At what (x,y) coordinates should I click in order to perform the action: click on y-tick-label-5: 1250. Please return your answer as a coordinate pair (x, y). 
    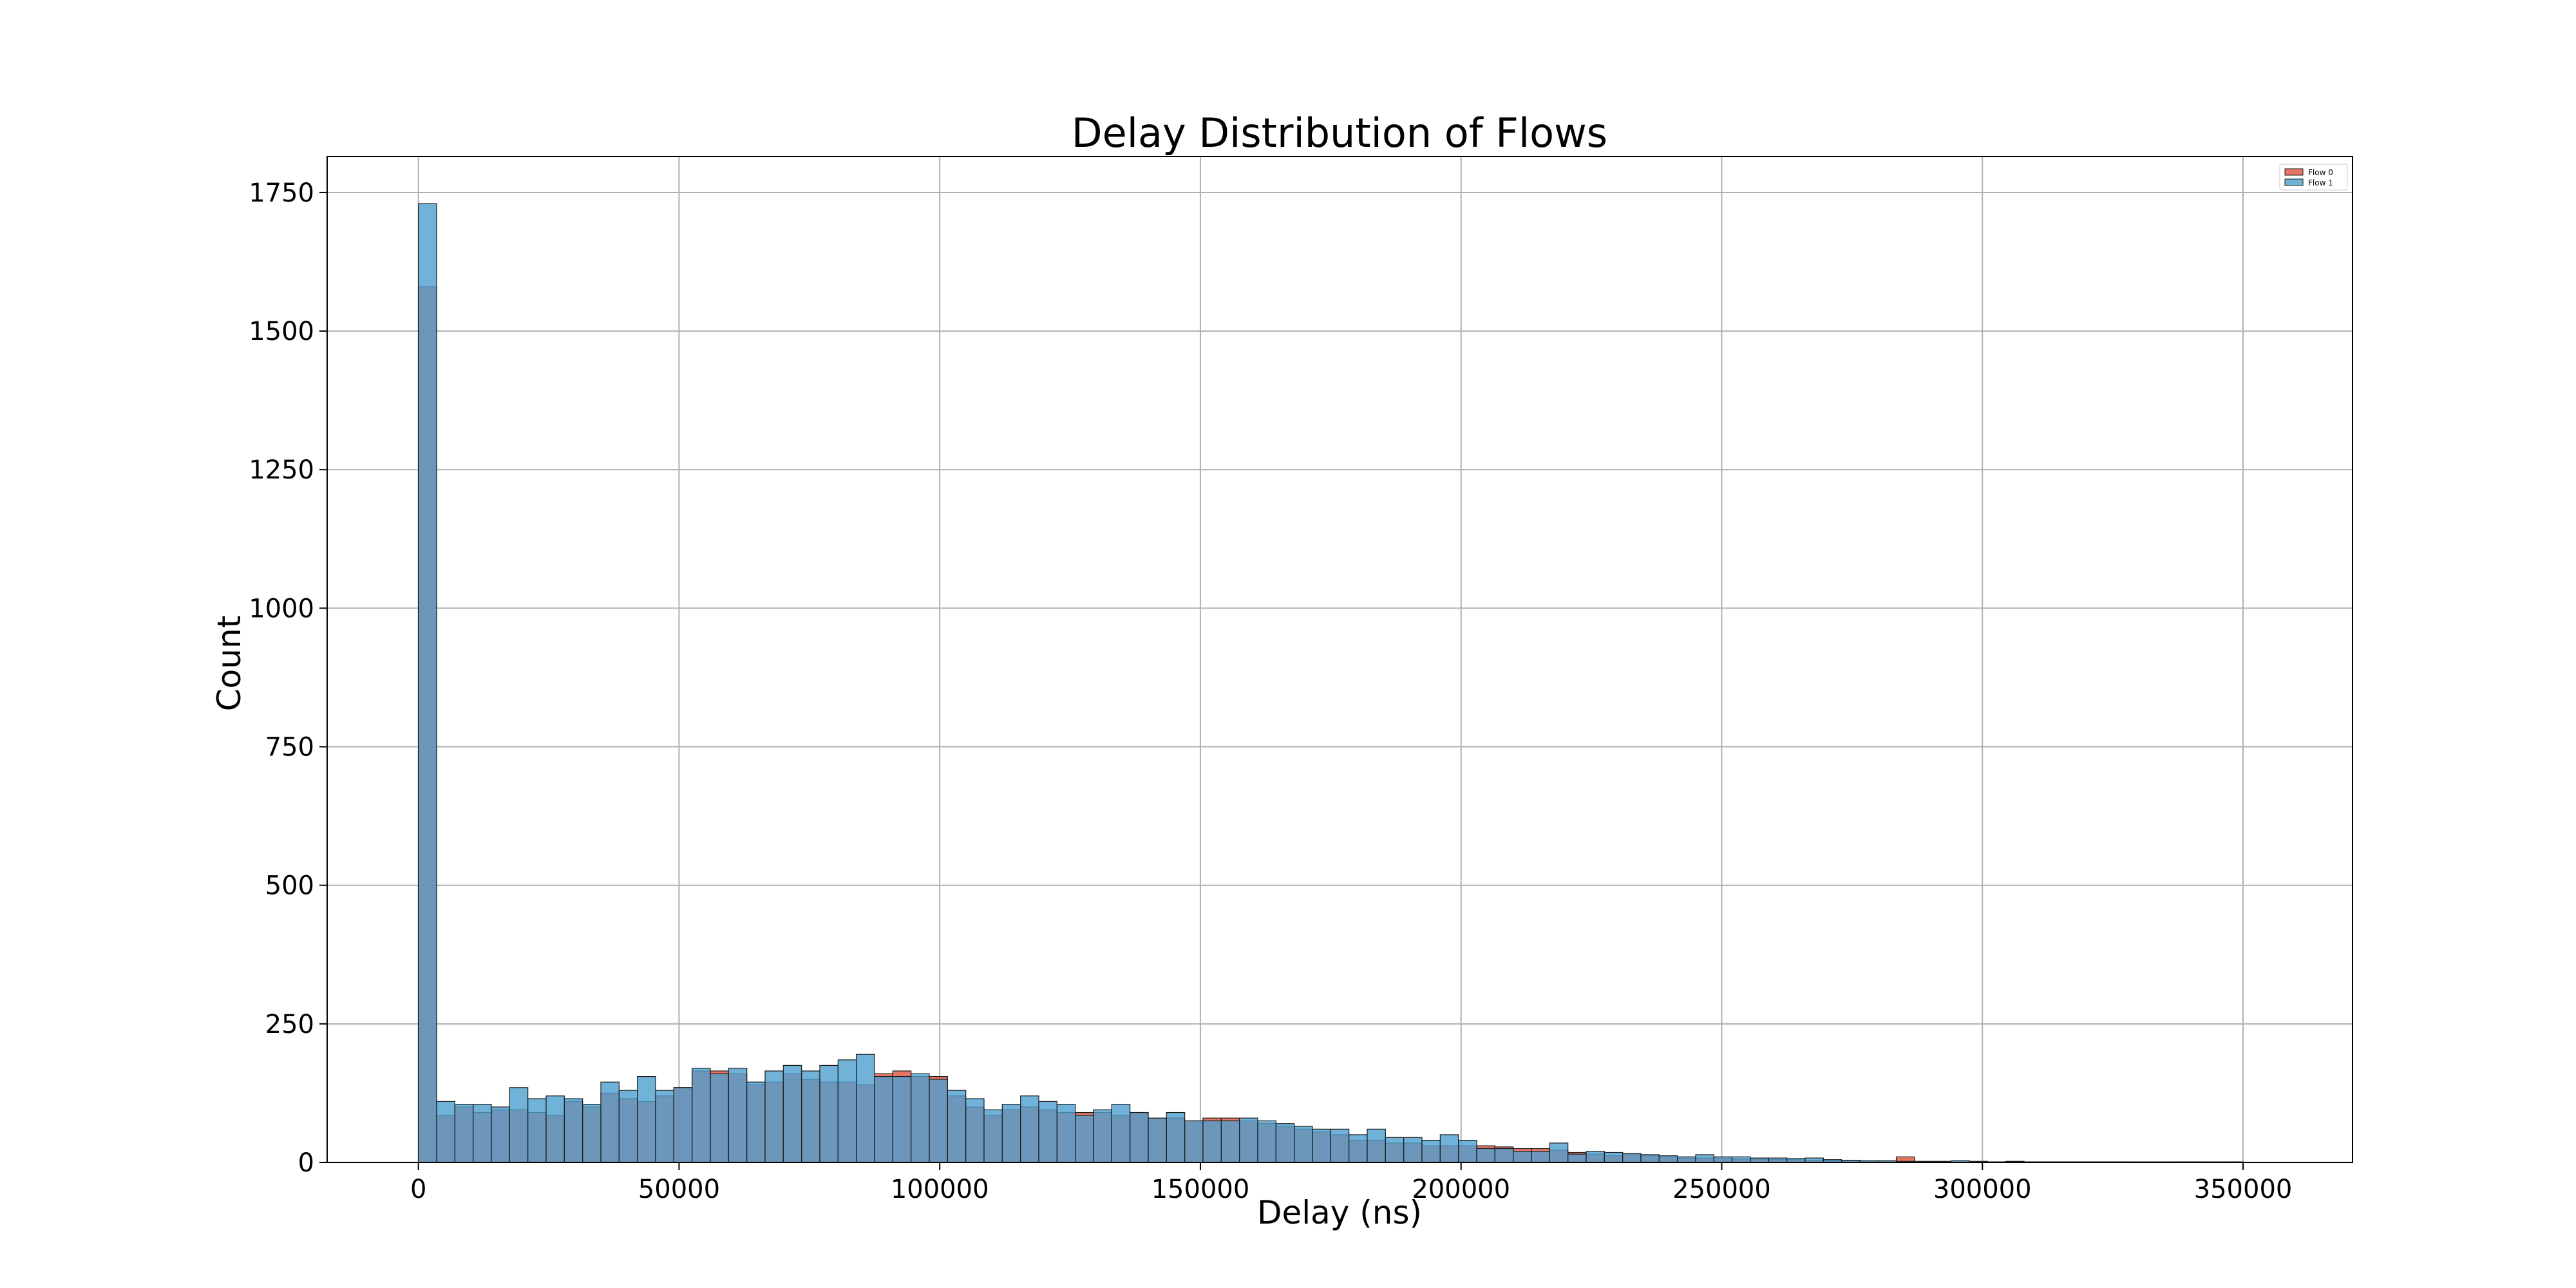
    Looking at the image, I should click on (281, 470).